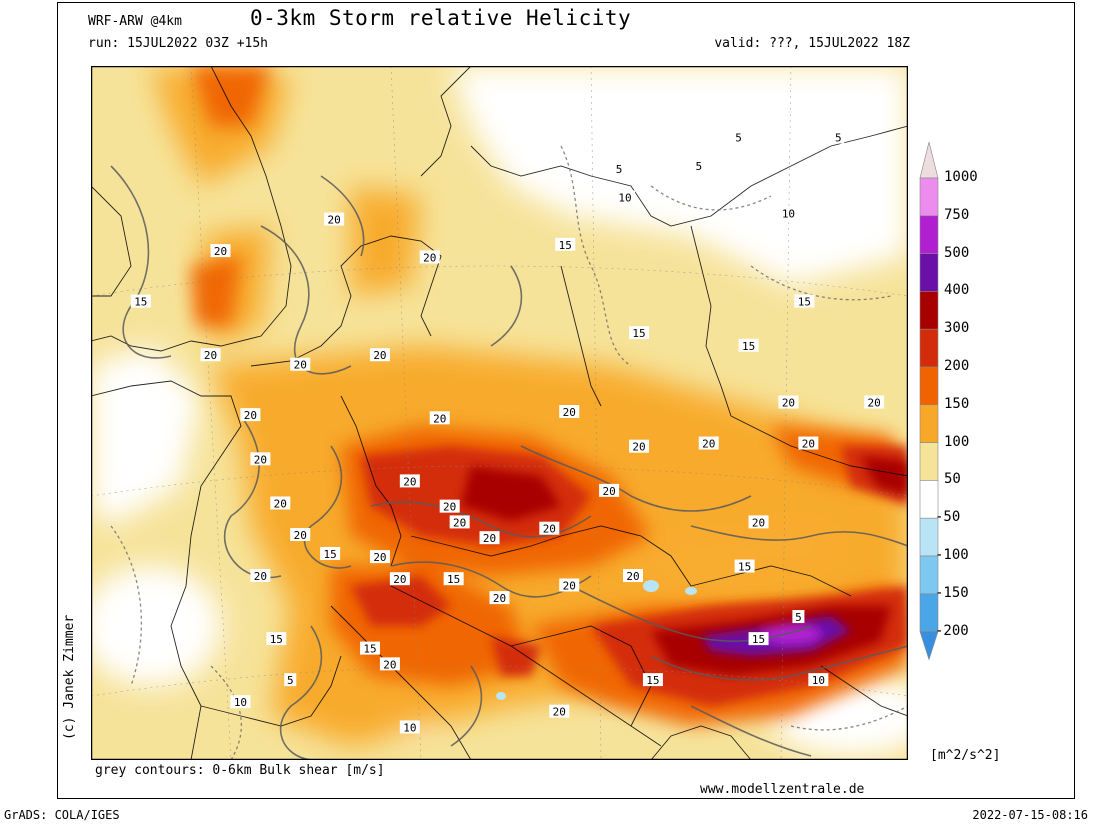  I want to click on border-hu, so click(626, 556).